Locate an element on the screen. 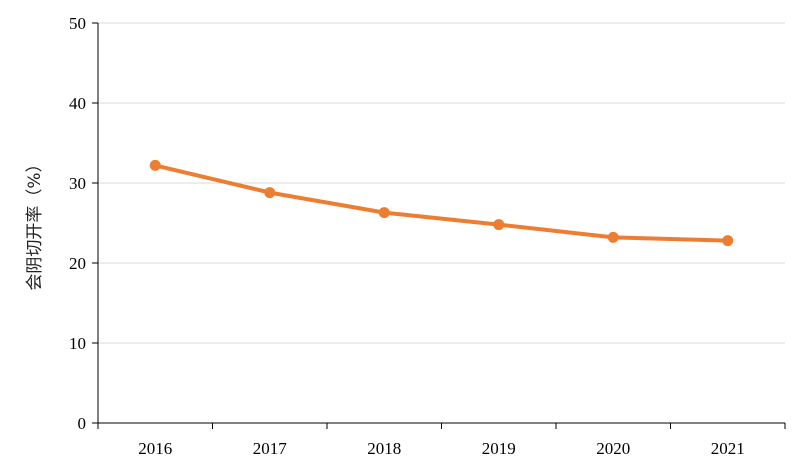 This screenshot has height=472, width=807. x-tick-label: 2020 is located at coordinates (613, 448).